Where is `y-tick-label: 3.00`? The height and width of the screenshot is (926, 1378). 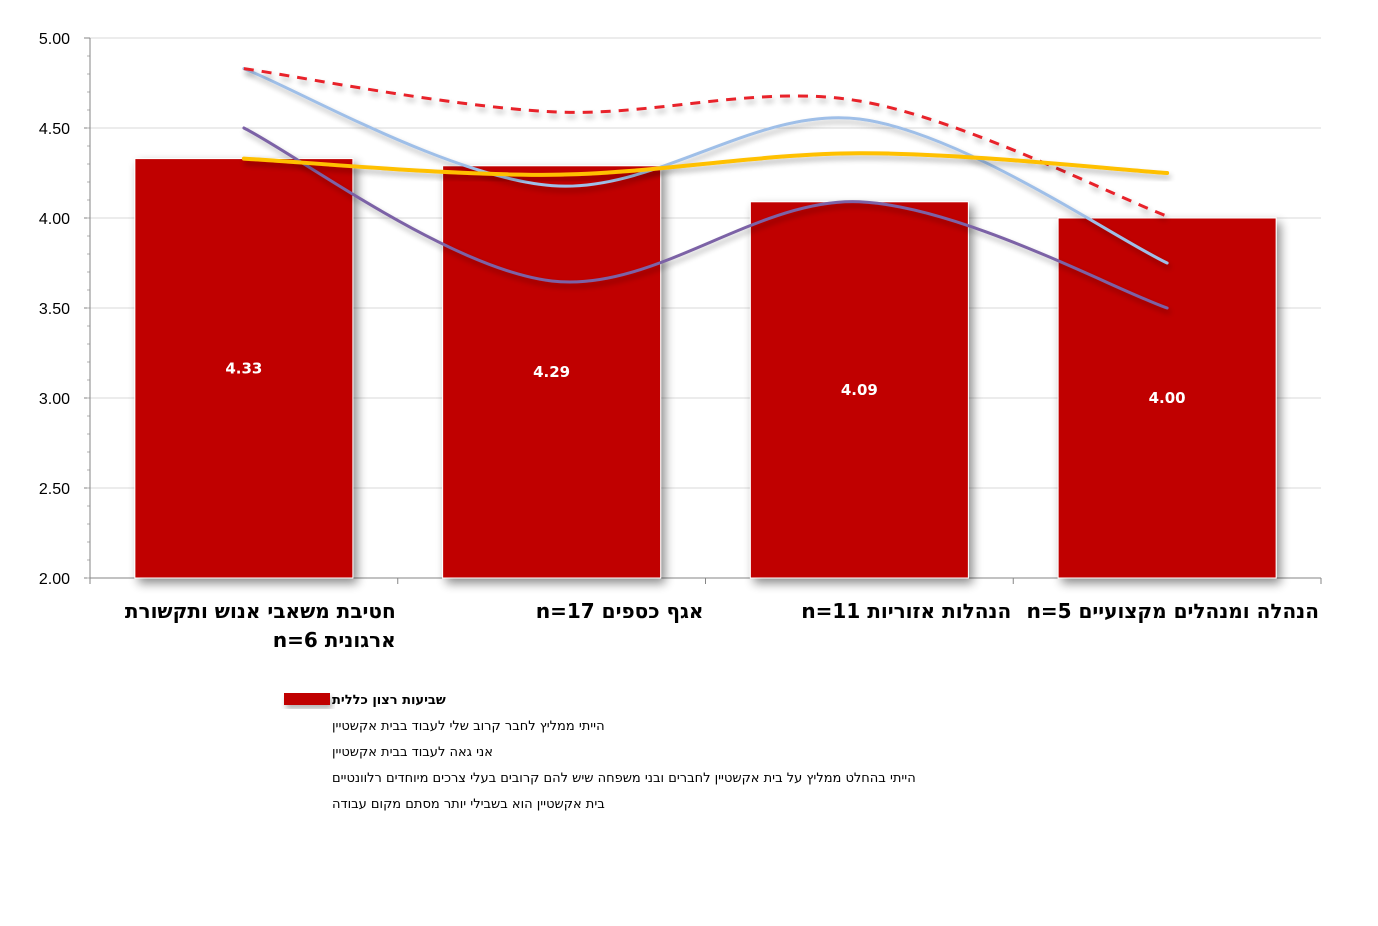 y-tick-label: 3.00 is located at coordinates (54, 399).